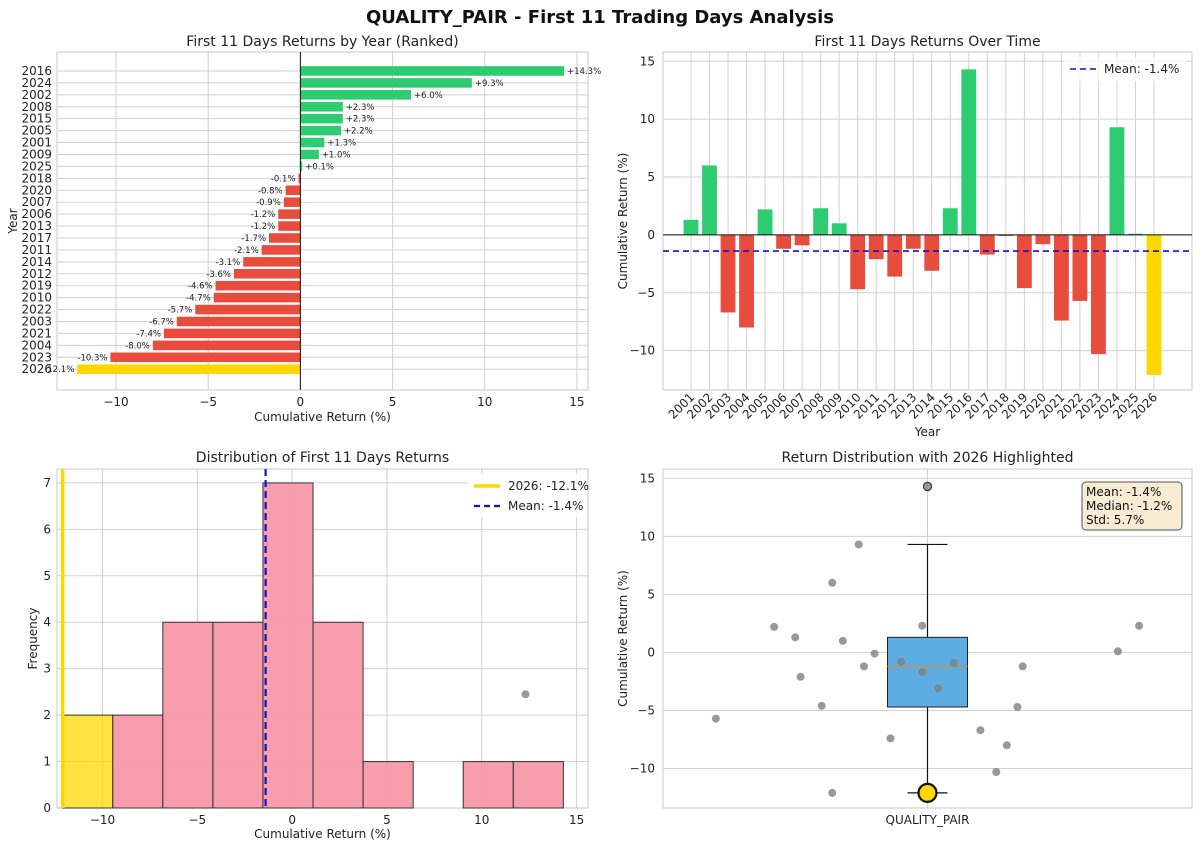 The height and width of the screenshot is (850, 1200). What do you see at coordinates (913, 241) in the screenshot?
I see `overtime-bar-2013` at bounding box center [913, 241].